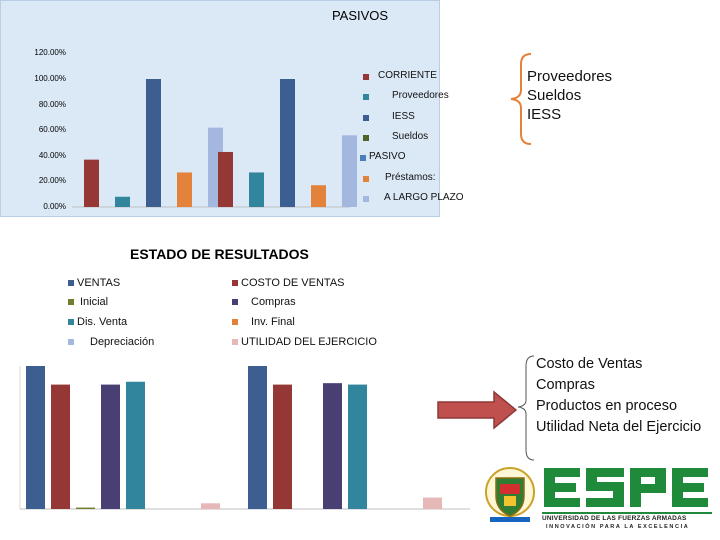  I want to click on pasivos-item: Proveedores, so click(570, 76).